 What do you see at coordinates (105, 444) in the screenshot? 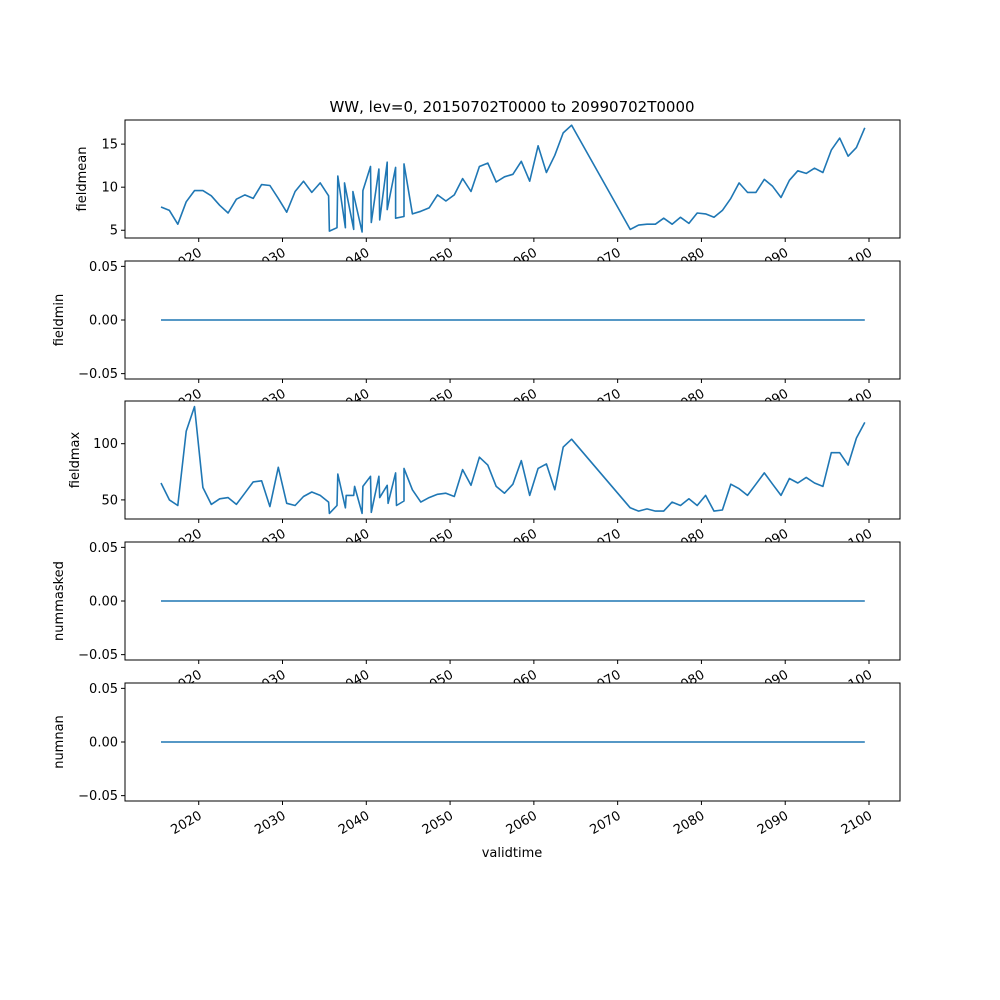
I see `y-tick-label: 100` at bounding box center [105, 444].